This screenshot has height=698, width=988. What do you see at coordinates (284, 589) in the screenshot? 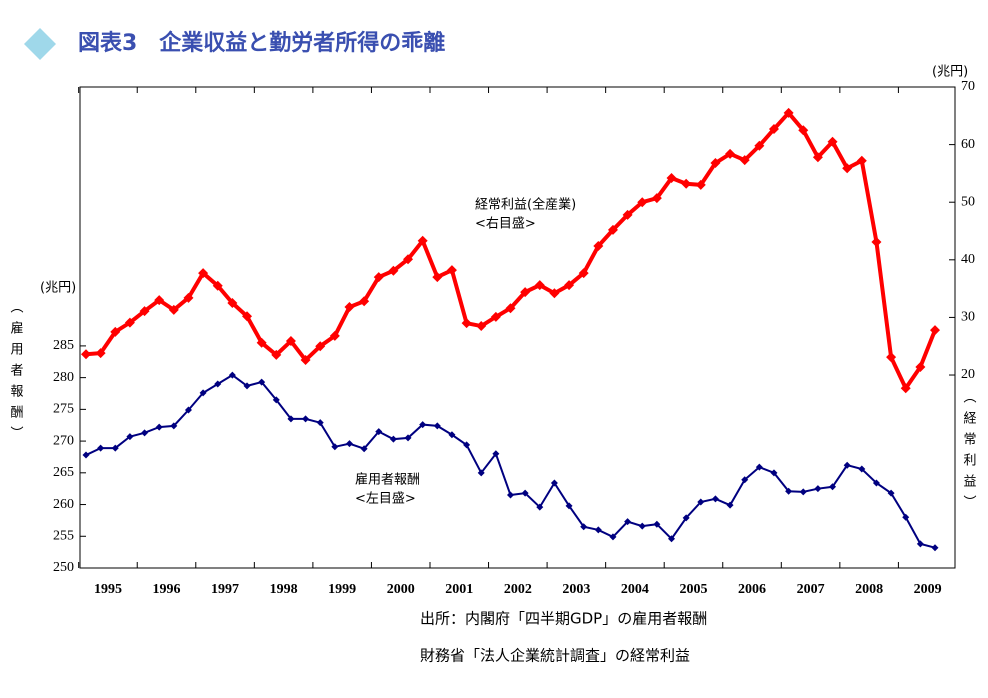
I see `x-tick-label: 1998` at bounding box center [284, 589].